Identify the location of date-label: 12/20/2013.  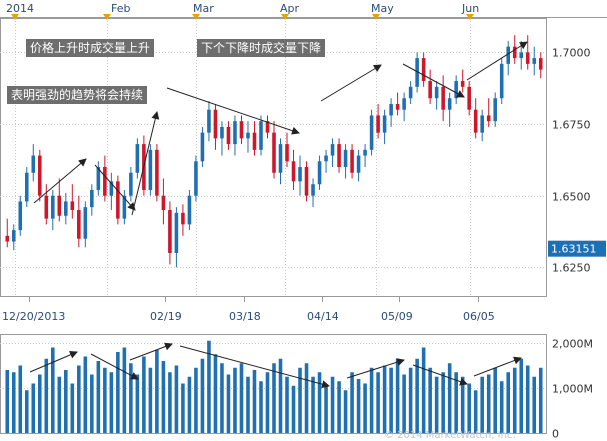
(33, 316).